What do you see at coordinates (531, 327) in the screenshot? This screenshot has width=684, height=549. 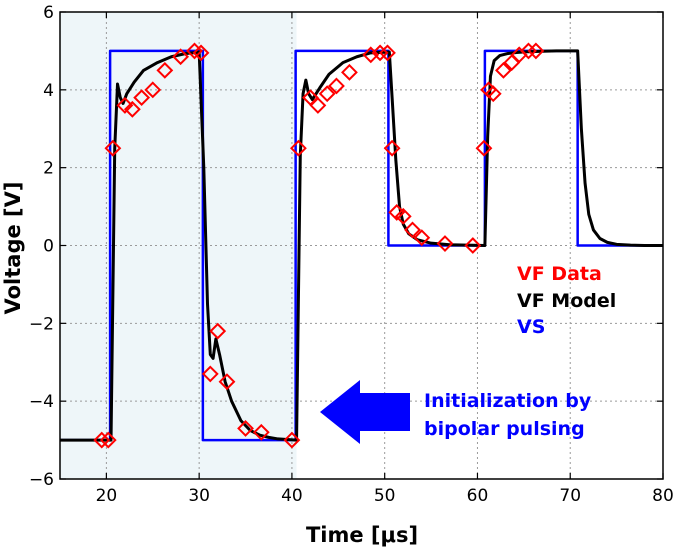 I see `legend-entry-vs: VS` at bounding box center [531, 327].